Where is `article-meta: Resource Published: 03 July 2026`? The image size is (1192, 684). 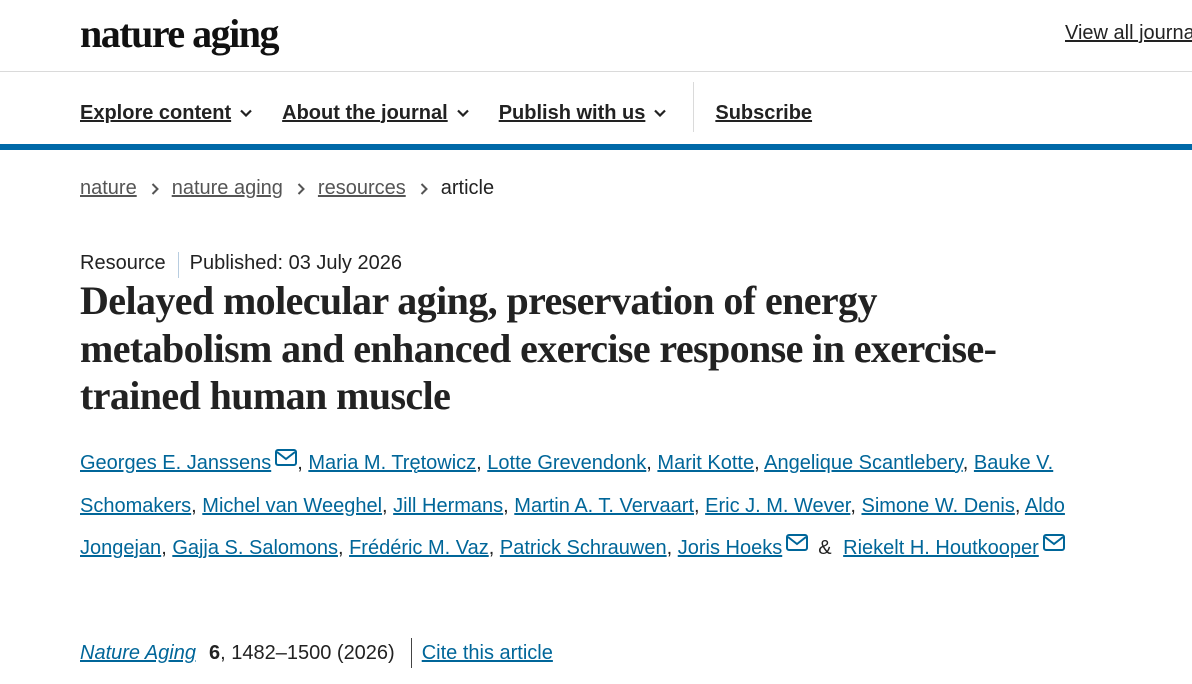
article-meta: Resource Published: 03 July 2026 is located at coordinates (241, 265).